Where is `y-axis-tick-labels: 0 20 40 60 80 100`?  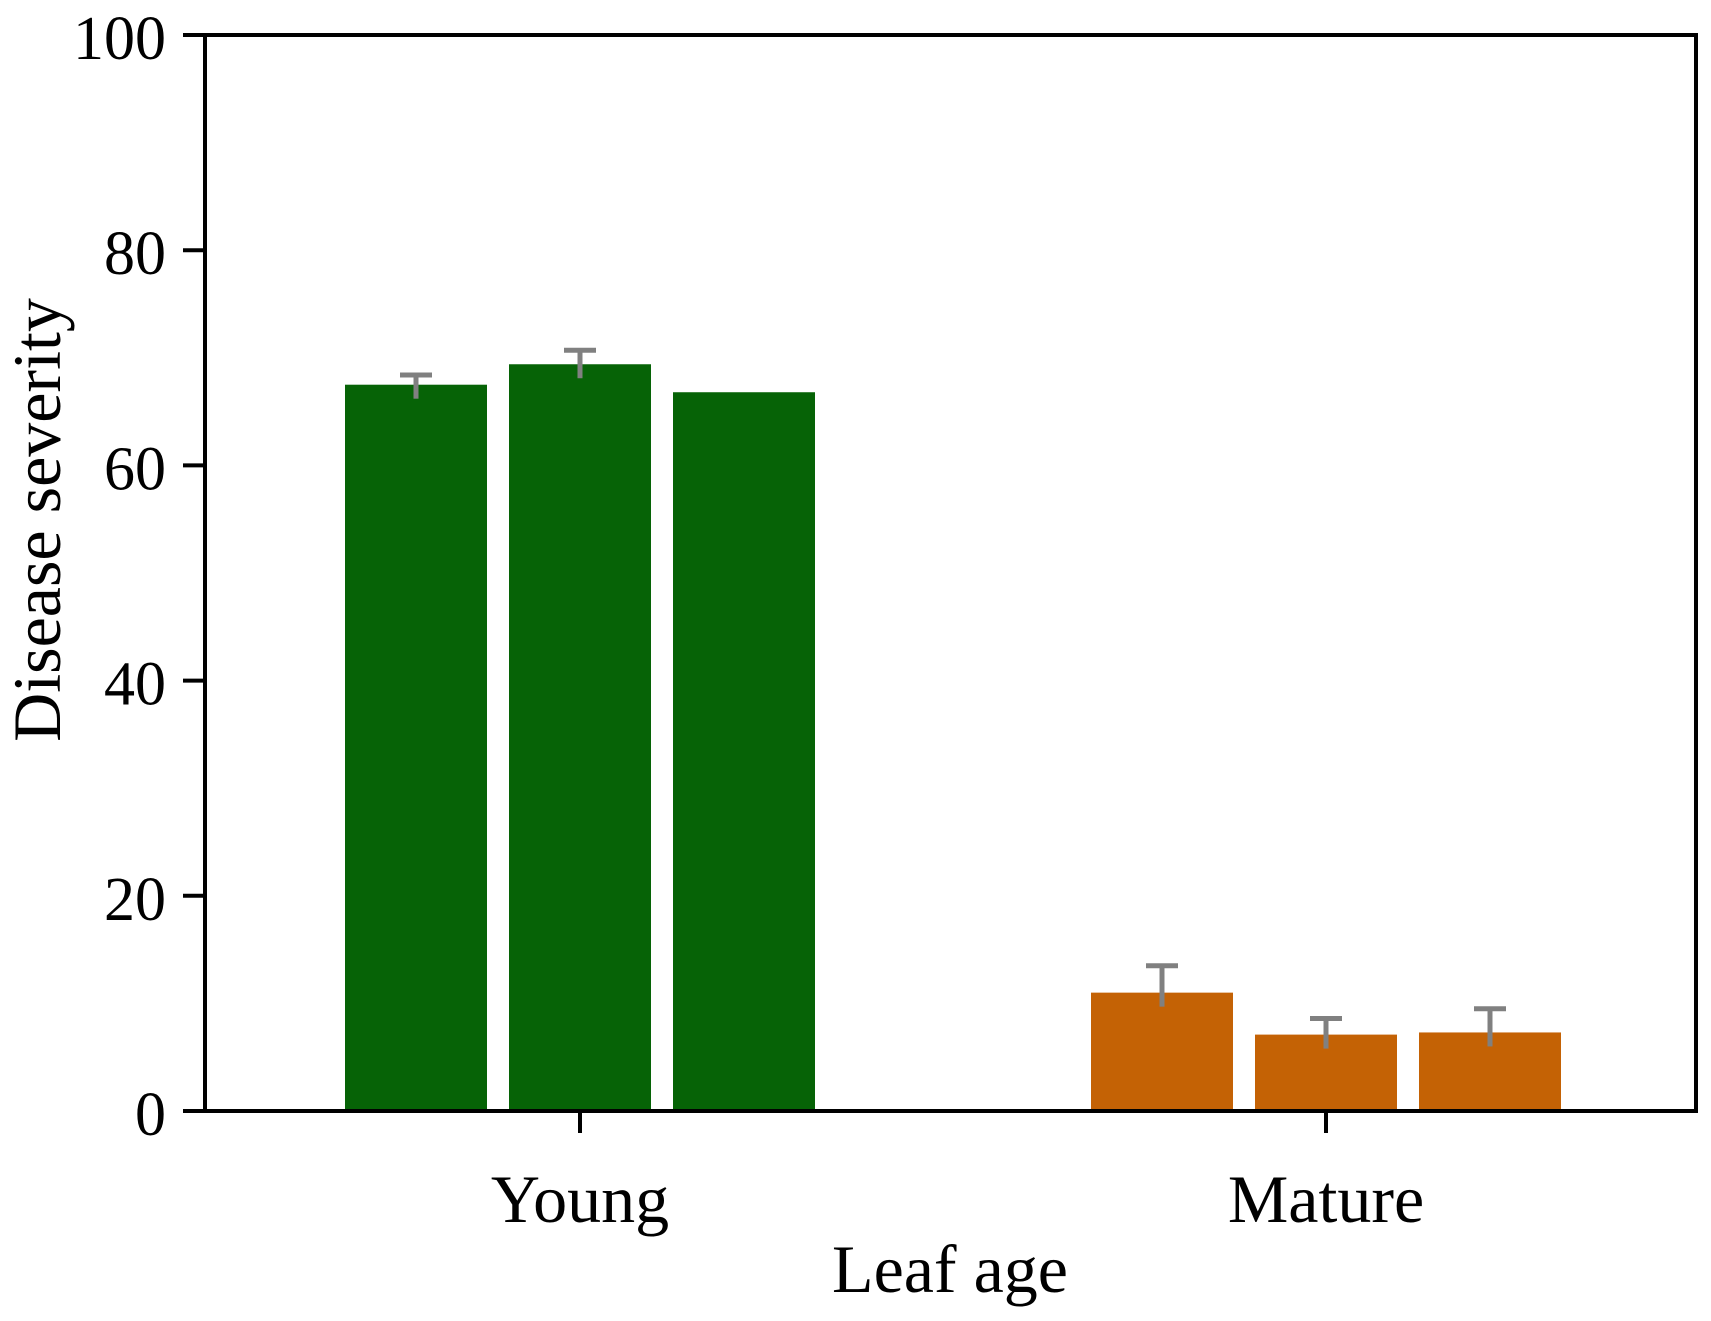
y-axis-tick-labels: 0 20 40 60 80 100 is located at coordinates (119, 577).